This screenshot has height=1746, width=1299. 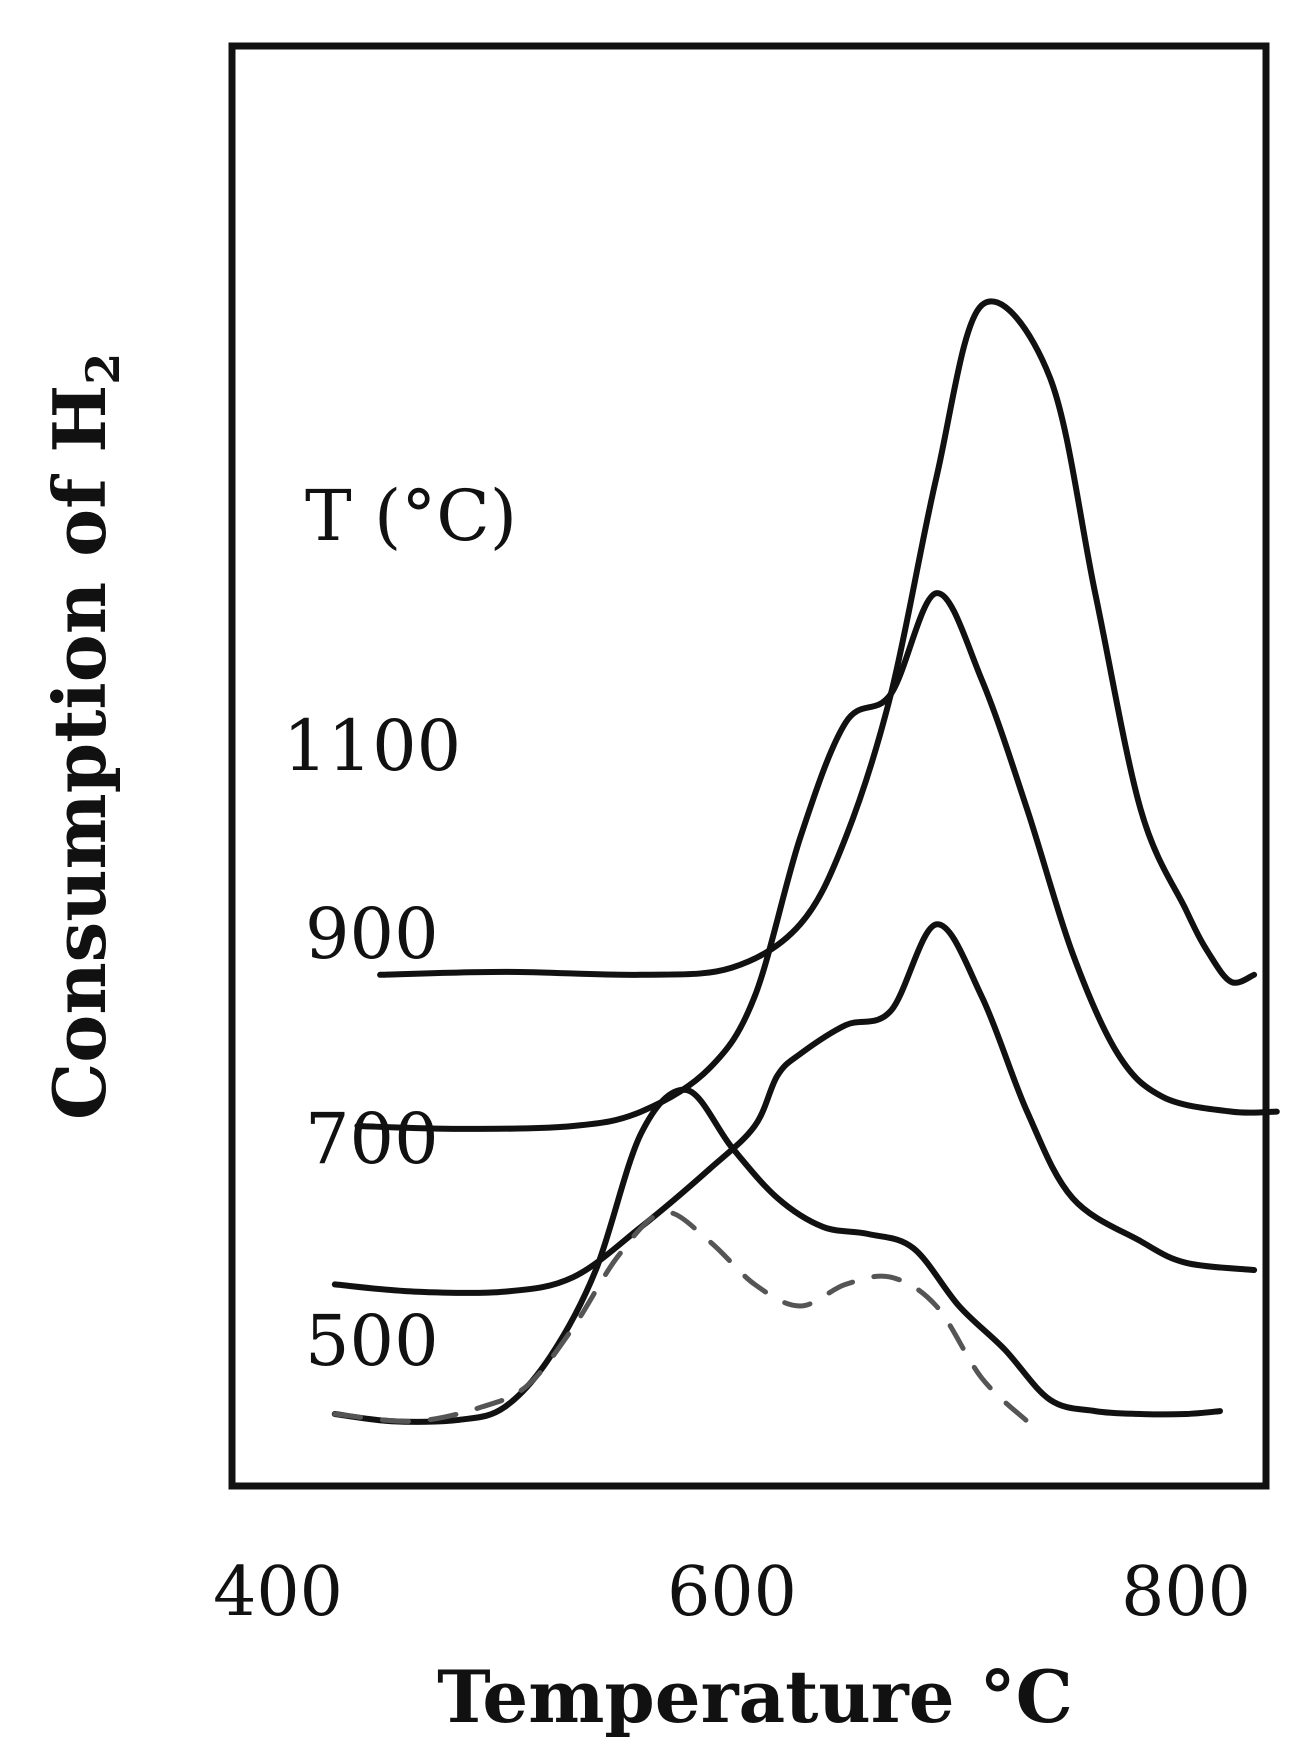 I want to click on y-axis-label: Consumption of H2, so click(x=83, y=736).